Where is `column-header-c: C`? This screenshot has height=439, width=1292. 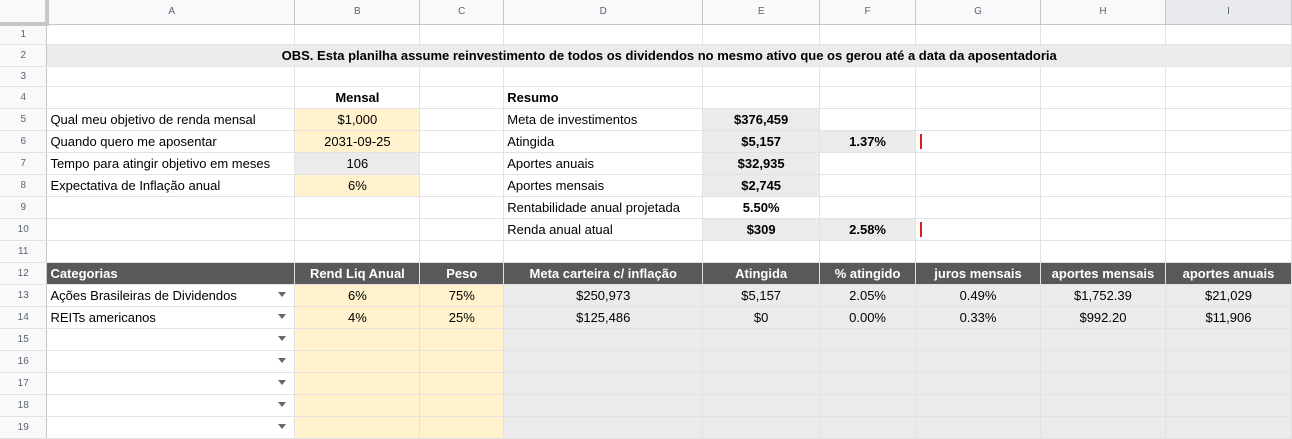 column-header-c: C is located at coordinates (462, 12).